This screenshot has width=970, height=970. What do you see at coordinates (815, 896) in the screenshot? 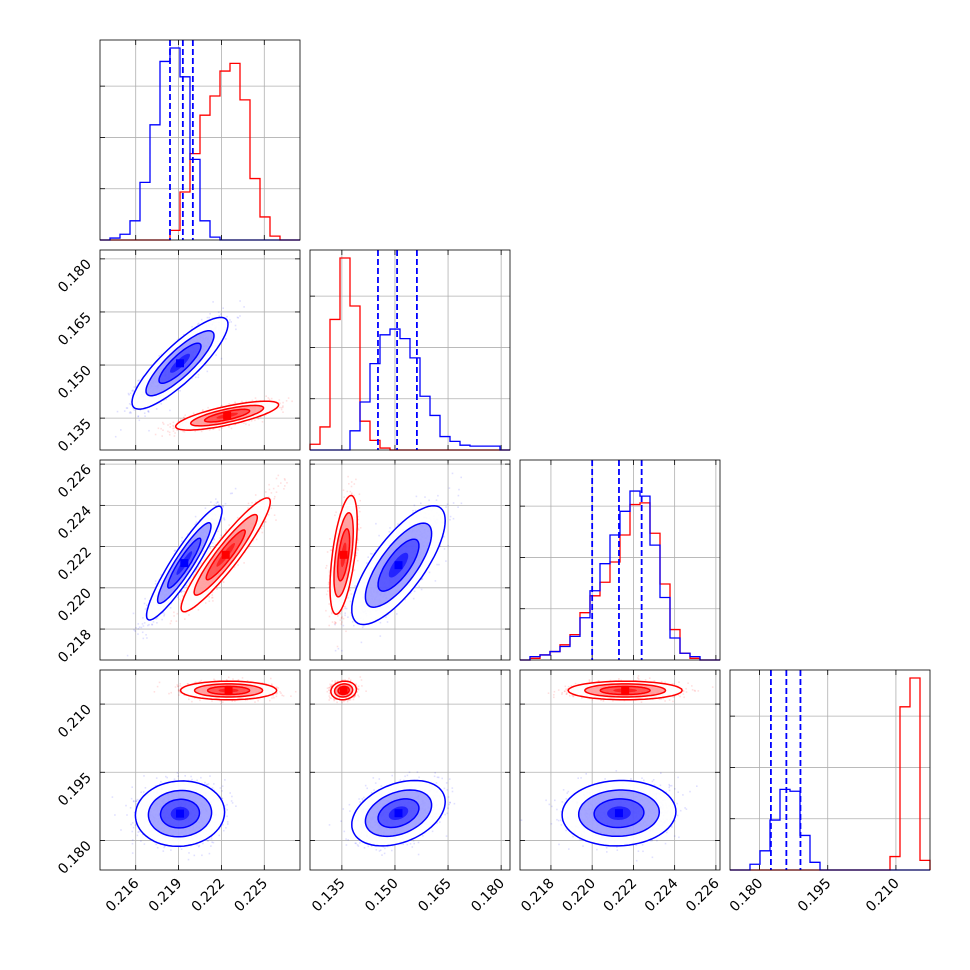
I see `x-tick-label: 0.195` at bounding box center [815, 896].